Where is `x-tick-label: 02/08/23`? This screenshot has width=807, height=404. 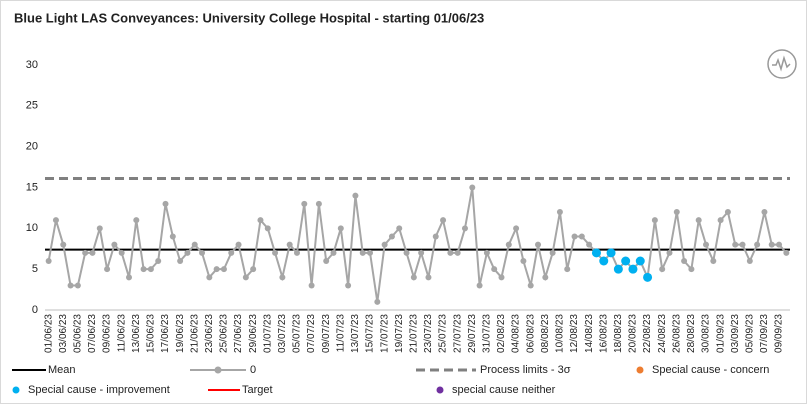 x-tick-label: 02/08/23 is located at coordinates (501, 333).